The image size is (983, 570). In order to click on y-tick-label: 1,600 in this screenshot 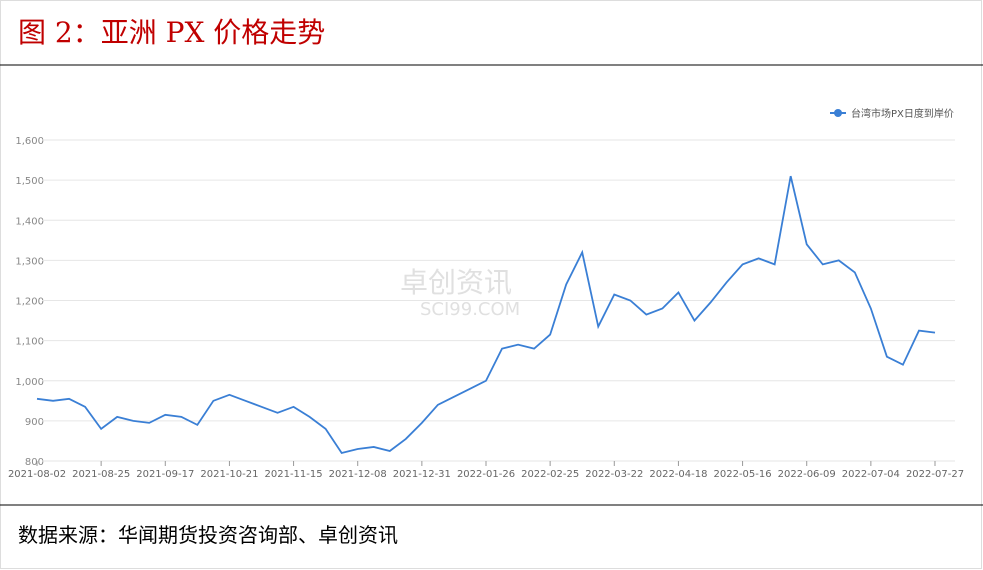, I will do `click(29, 141)`.